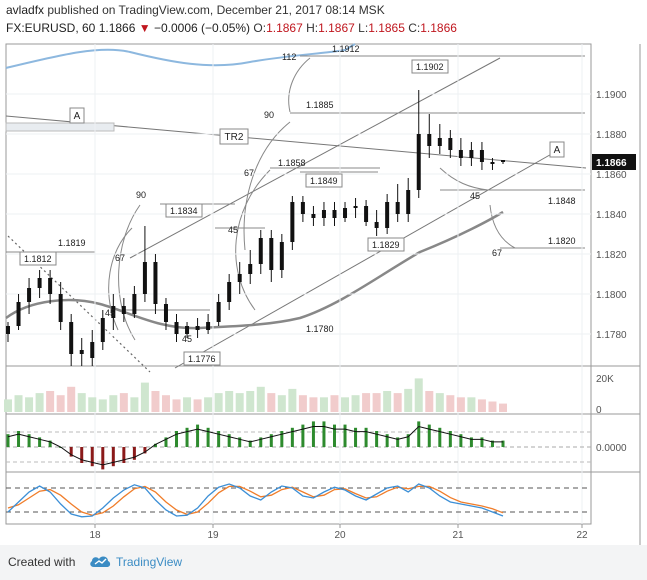 This screenshot has height=580, width=647. I want to click on fib-level-label: 45, so click(187, 339).